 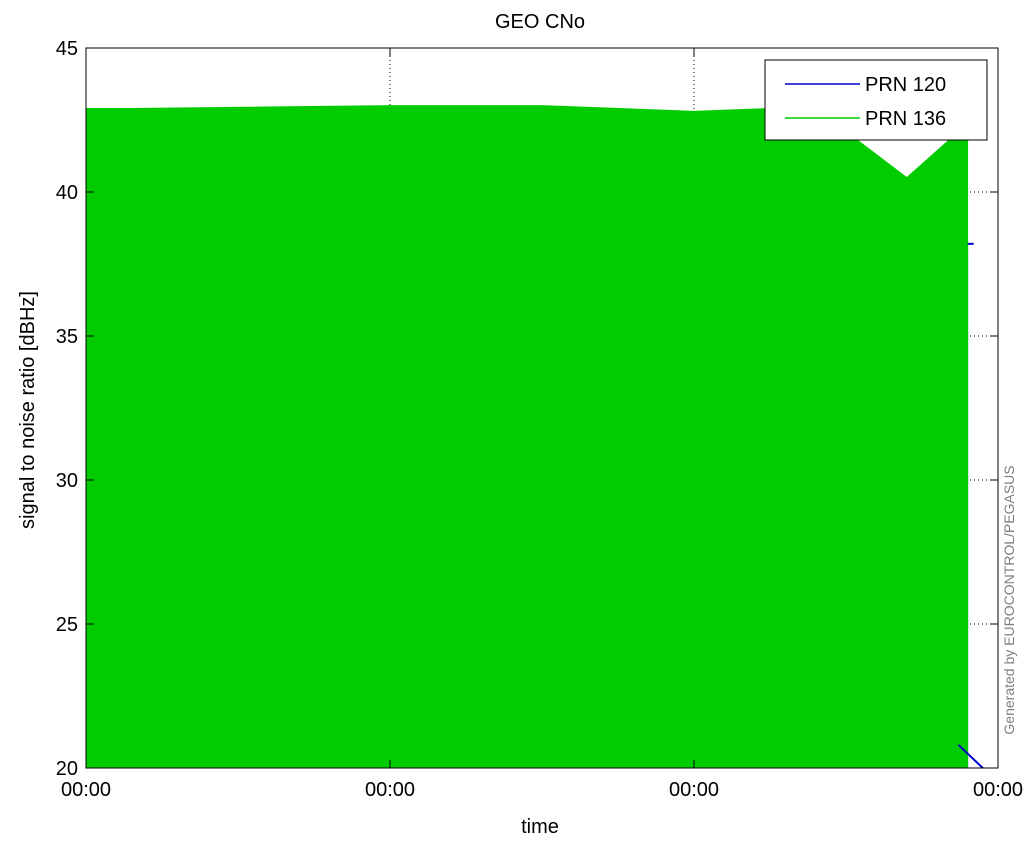 What do you see at coordinates (67, 193) in the screenshot?
I see `y-tick-label: 40` at bounding box center [67, 193].